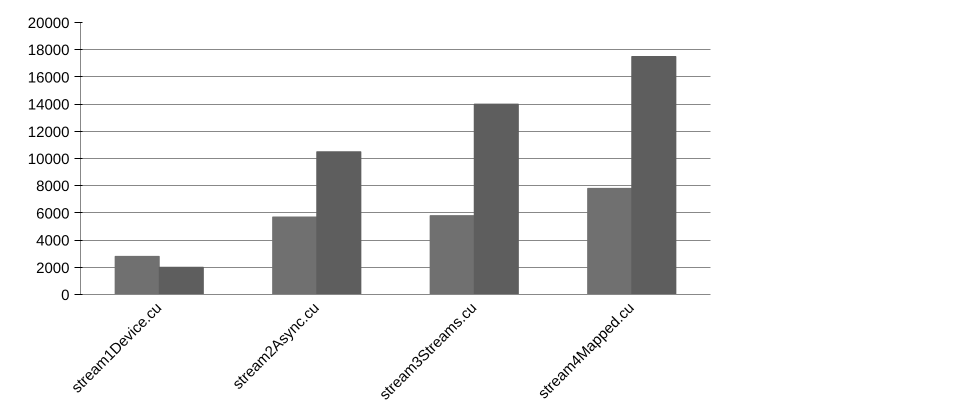  What do you see at coordinates (65, 295) in the screenshot?
I see `y-tick-label: 0` at bounding box center [65, 295].